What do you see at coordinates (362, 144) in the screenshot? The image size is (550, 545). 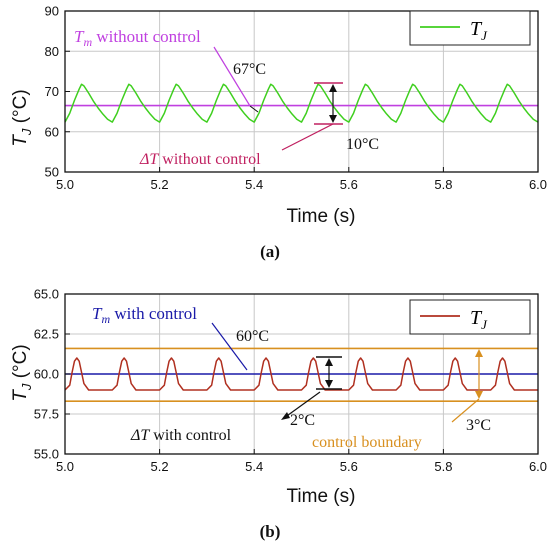 I see `panel-a-dt-value: 10°C` at bounding box center [362, 144].